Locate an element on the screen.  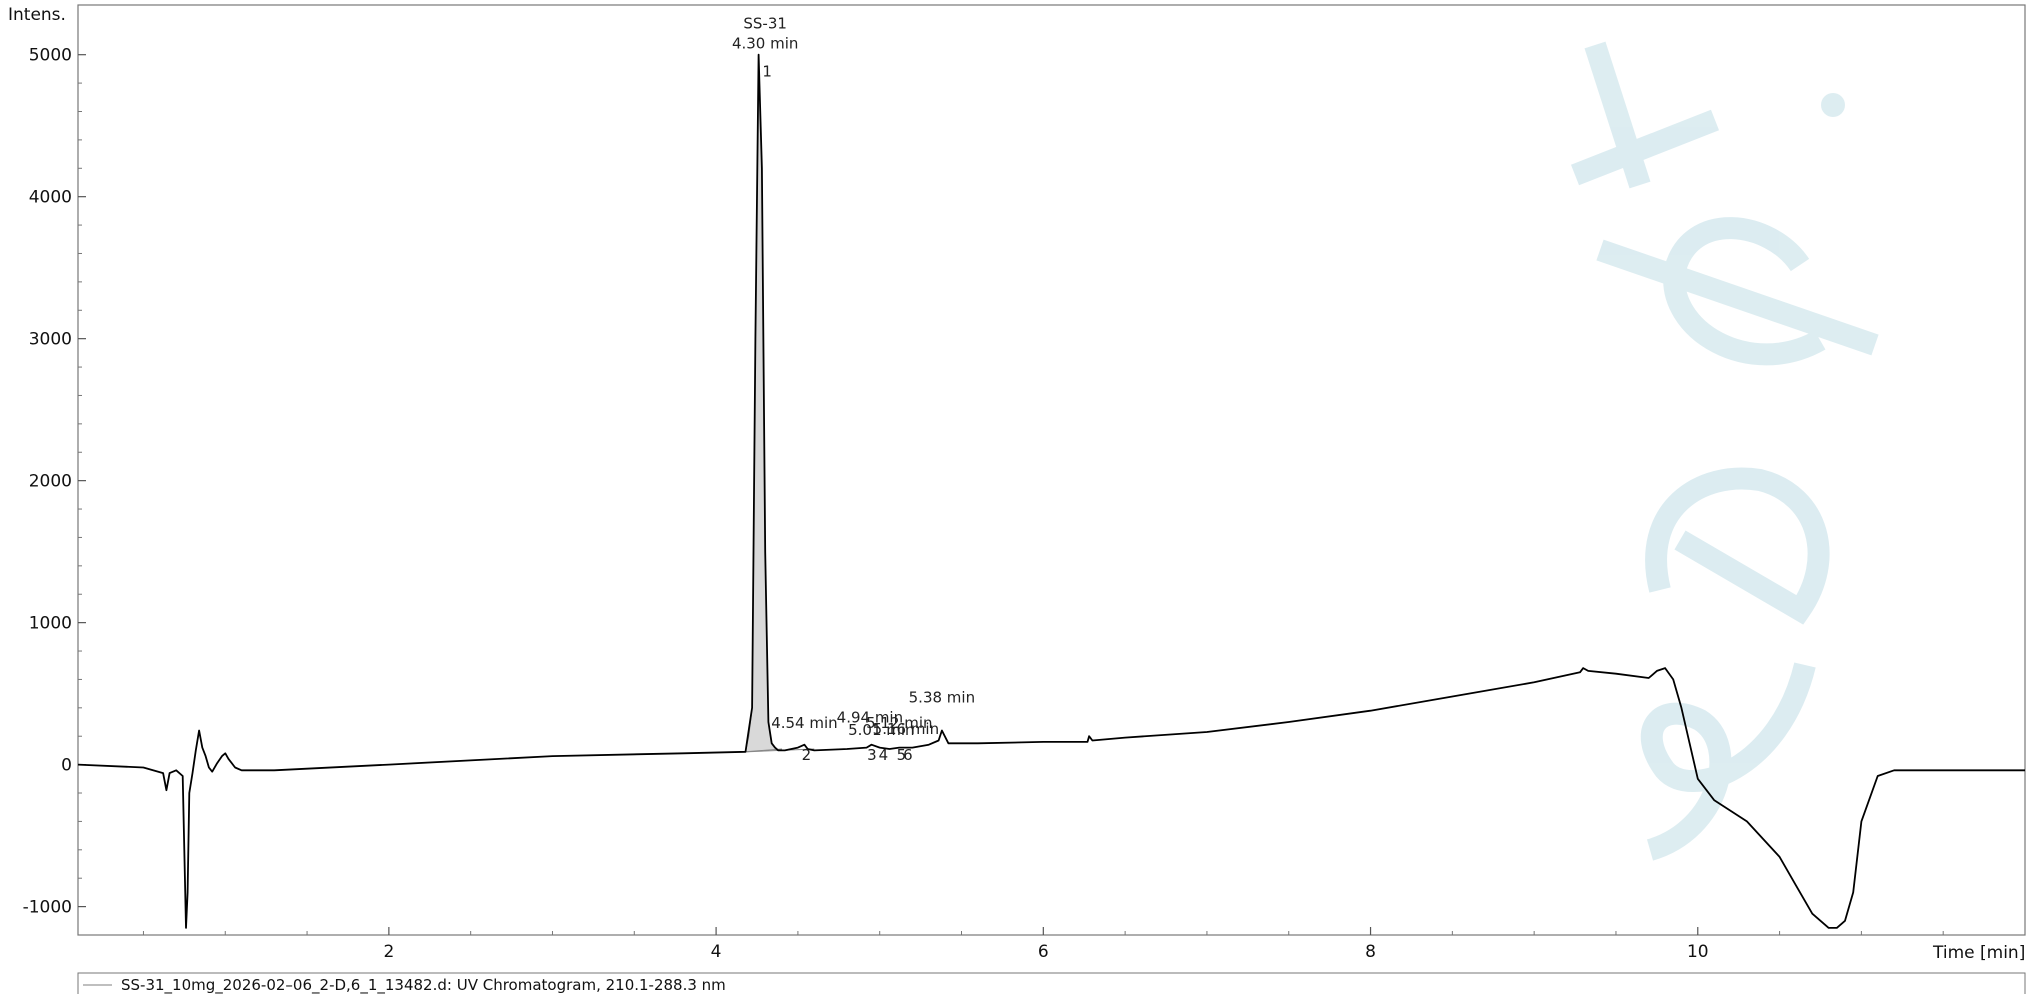
y-axis-title: Intens. is located at coordinates (37, 15).